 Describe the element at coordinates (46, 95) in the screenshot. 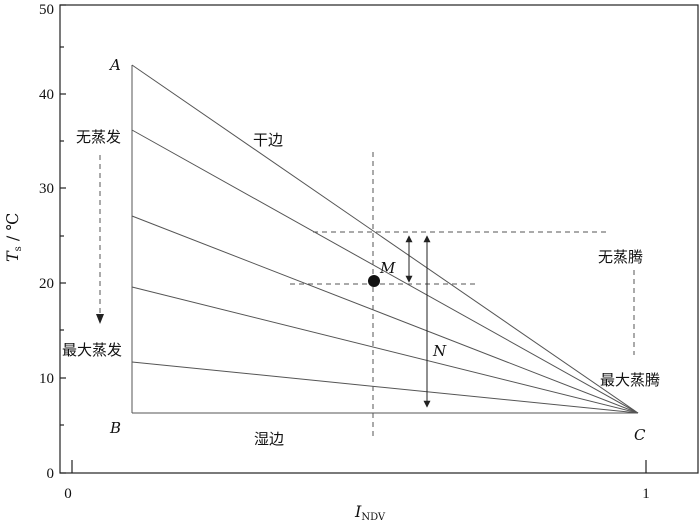

I see `y-tick-40: 40` at that location.